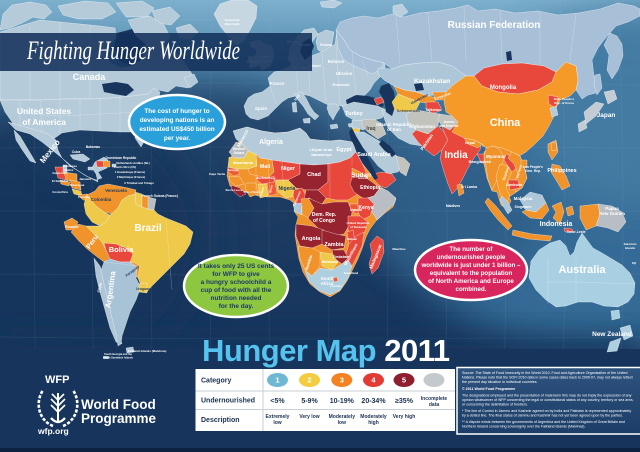 Image resolution: width=640 pixels, height=452 pixels. Describe the element at coordinates (265, 167) in the screenshot. I see `svg-text: Mali` at that location.